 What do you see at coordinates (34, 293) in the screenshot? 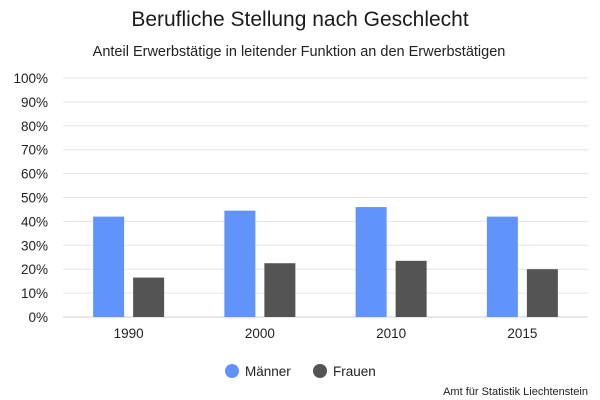
I see `y-tick-label: 10%` at bounding box center [34, 293].